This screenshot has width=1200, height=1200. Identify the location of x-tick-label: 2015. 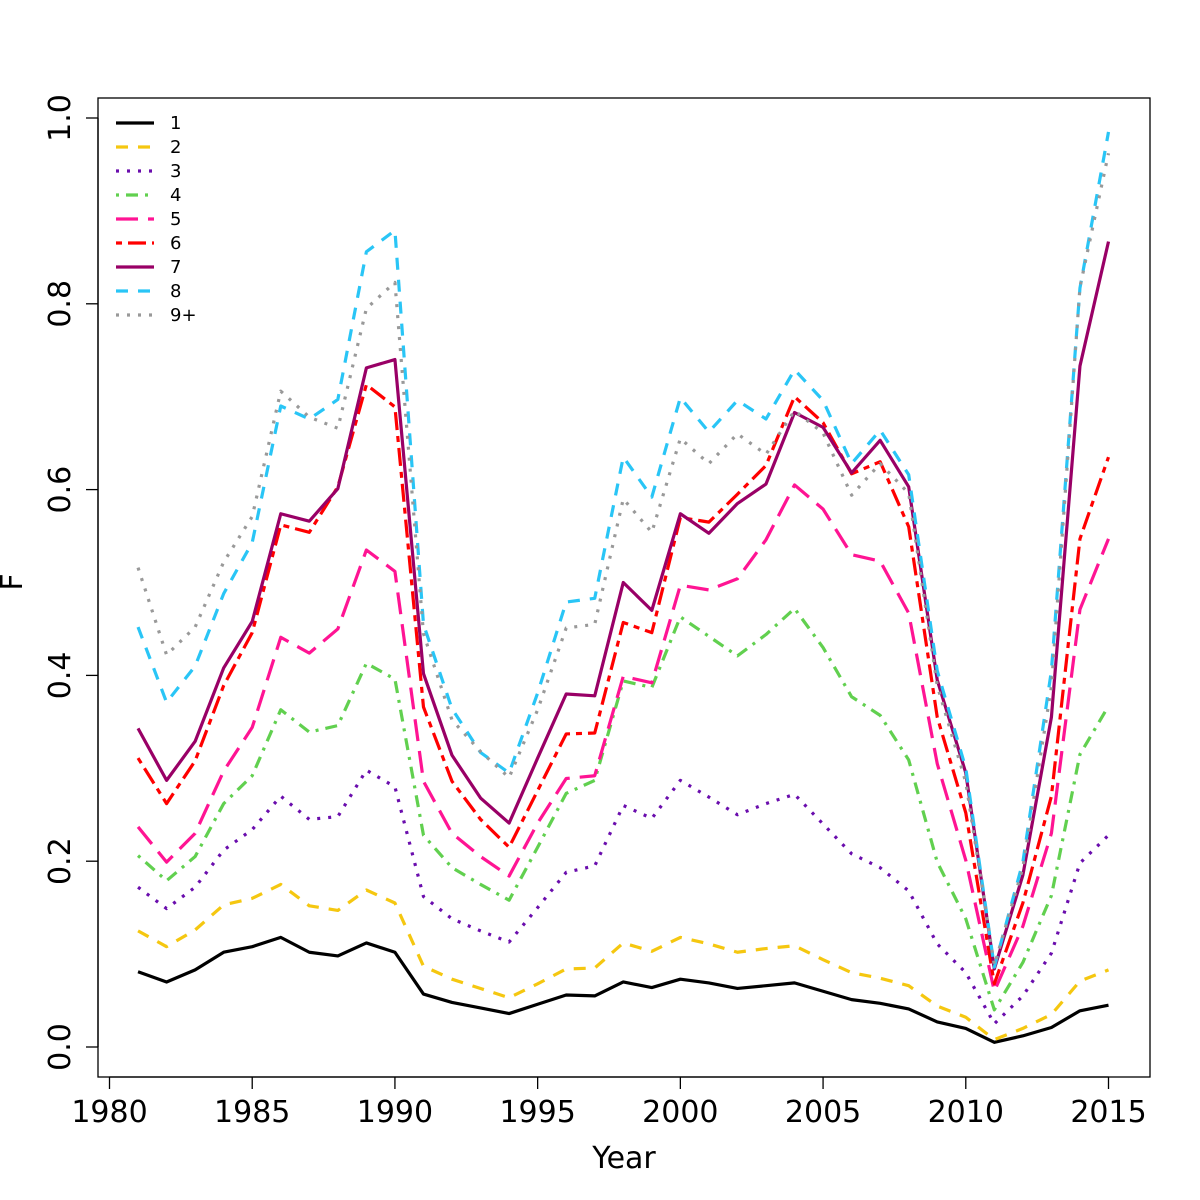
(1108, 1112).